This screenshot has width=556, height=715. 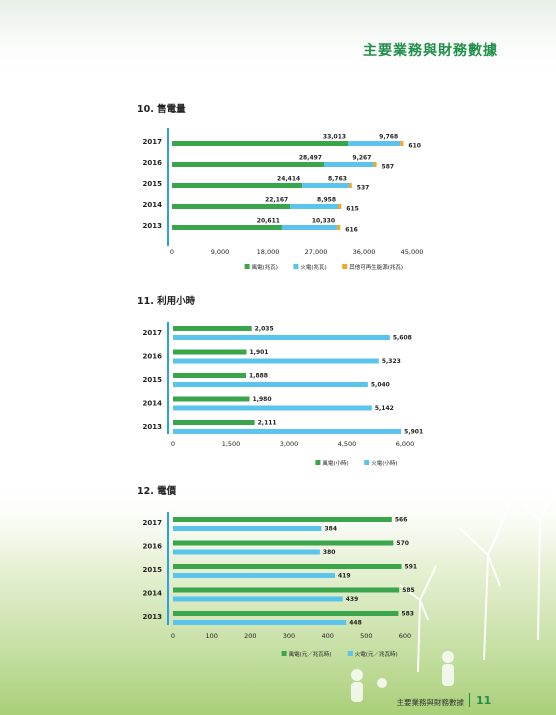 What do you see at coordinates (262, 399) in the screenshot?
I see `data-label: 1,980` at bounding box center [262, 399].